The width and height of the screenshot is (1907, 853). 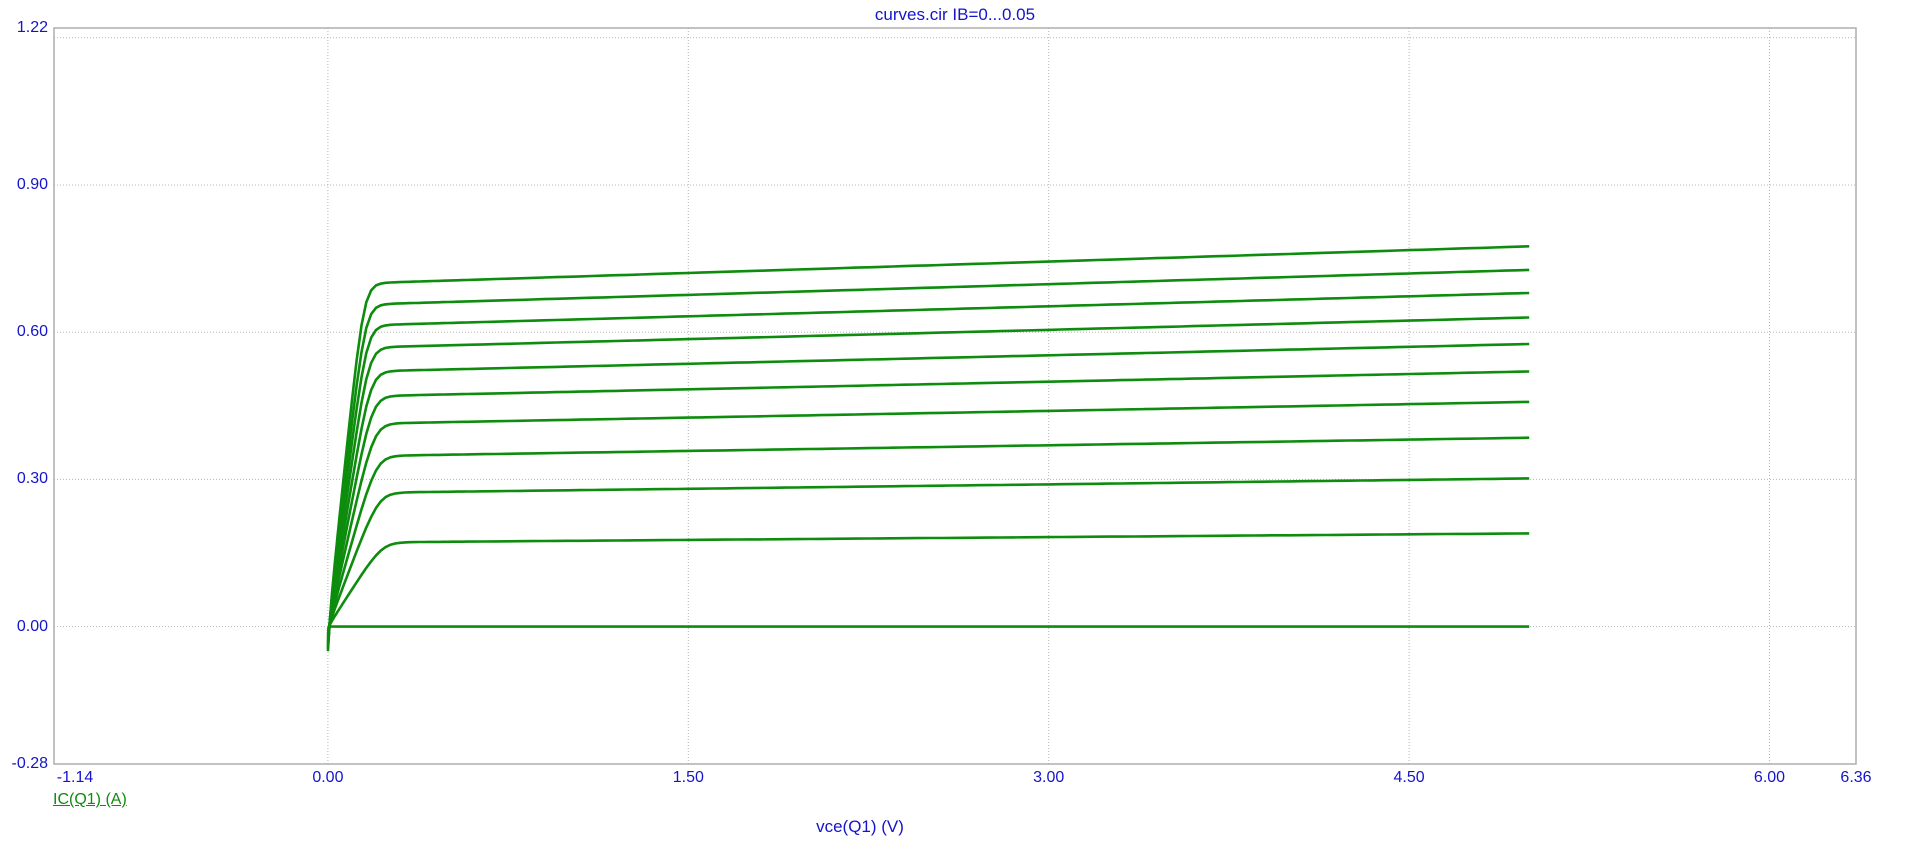 I want to click on ic-curve-IB=0.015, so click(x=928, y=535).